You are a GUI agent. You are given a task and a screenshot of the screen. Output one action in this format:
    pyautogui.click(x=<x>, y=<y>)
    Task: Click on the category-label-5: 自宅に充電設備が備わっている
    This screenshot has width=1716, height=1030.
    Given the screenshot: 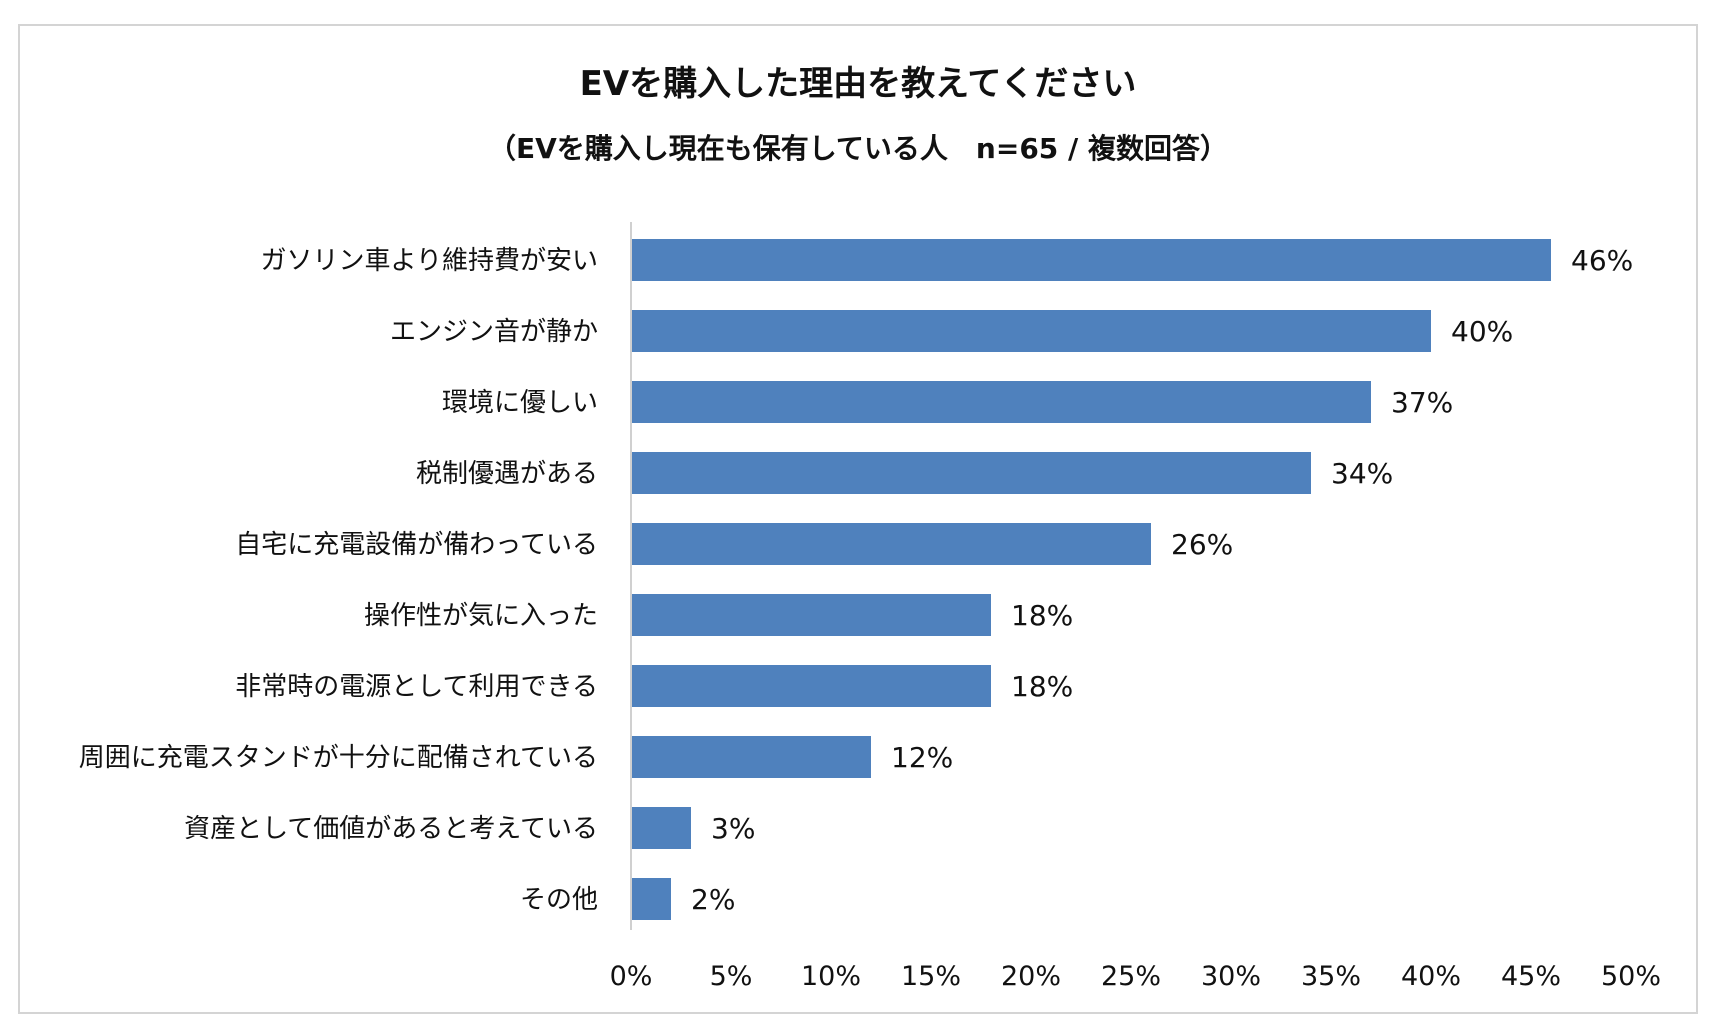 What is the action you would take?
    pyautogui.click(x=416, y=545)
    